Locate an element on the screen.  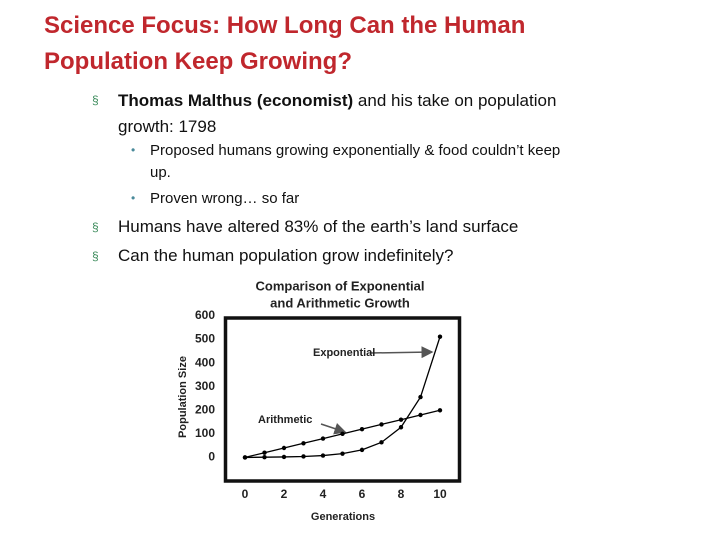
chart-title: and Arithmetic Growth is located at coordinates (340, 302).